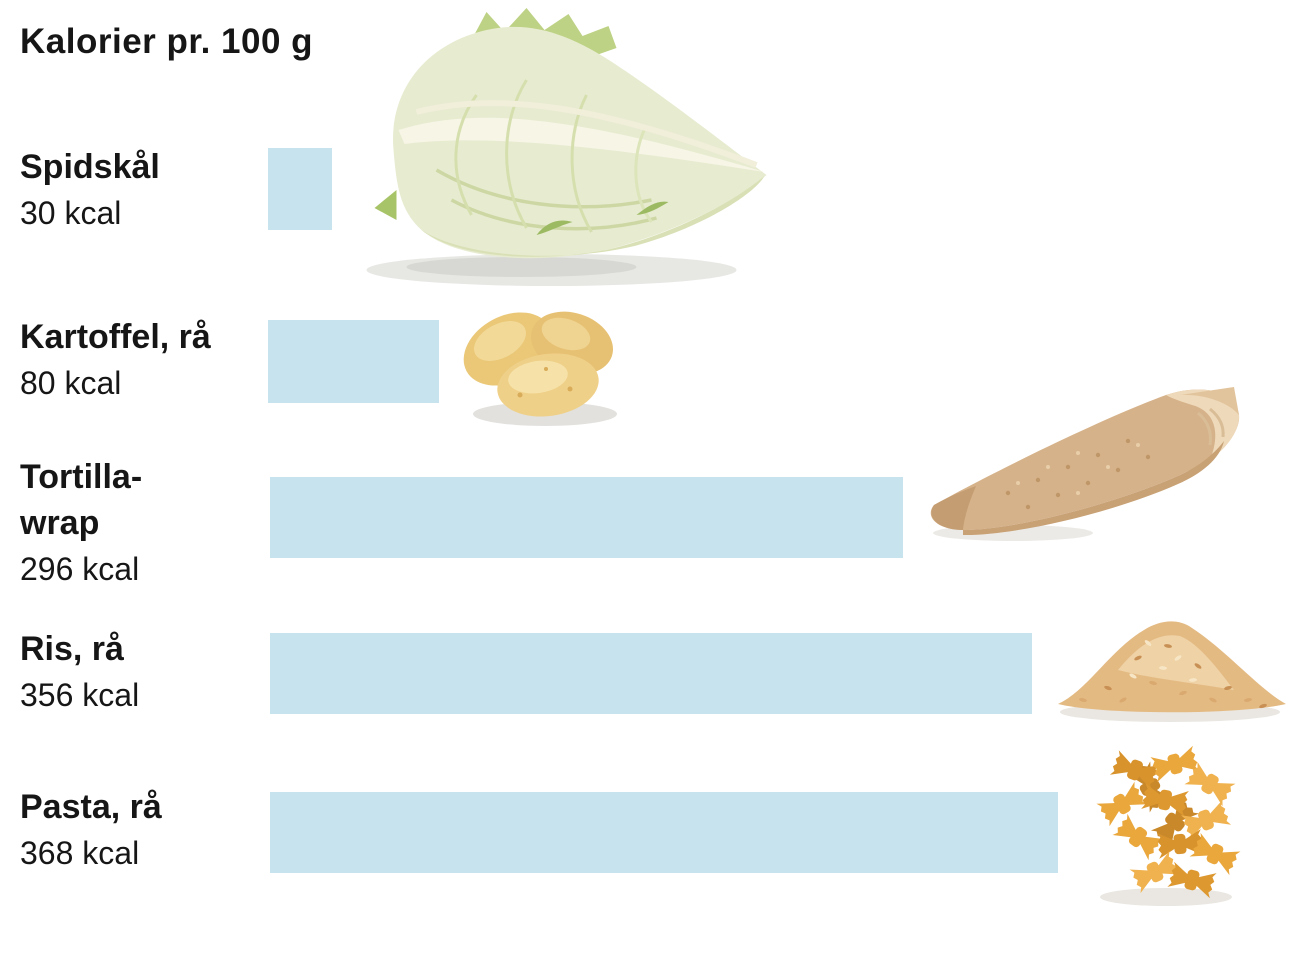 Image resolution: width=1295 pixels, height=971 pixels. What do you see at coordinates (79, 672) in the screenshot?
I see `row-label-ris: Ris, rå 356 kcal` at bounding box center [79, 672].